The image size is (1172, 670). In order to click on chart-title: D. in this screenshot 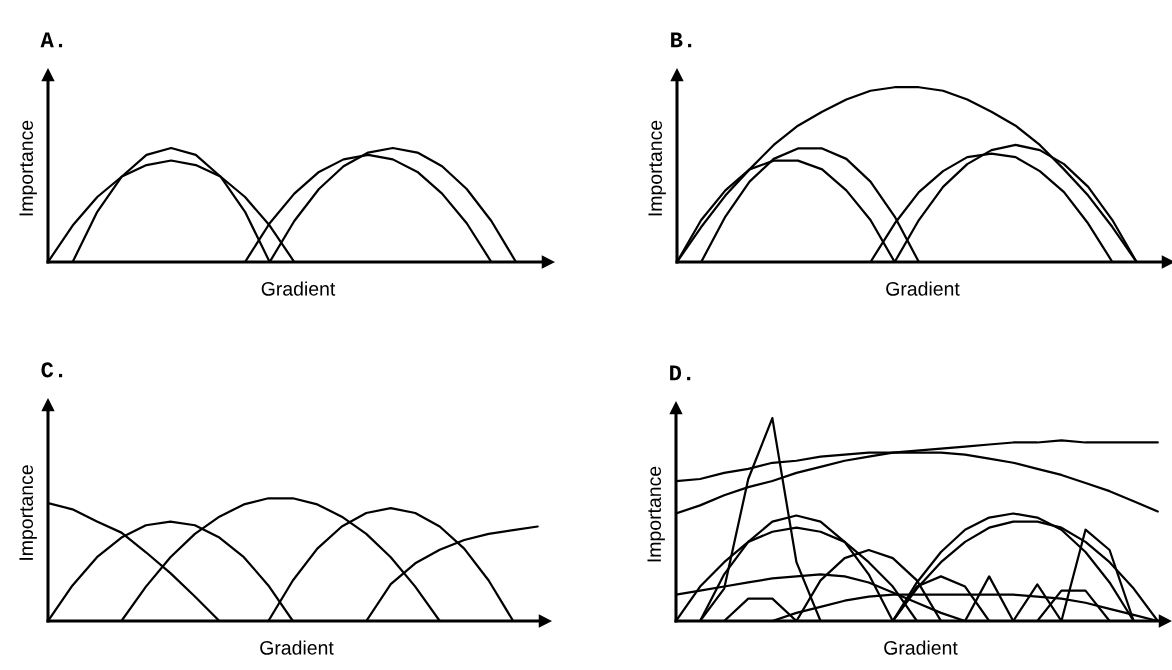, I will do `click(680, 373)`.